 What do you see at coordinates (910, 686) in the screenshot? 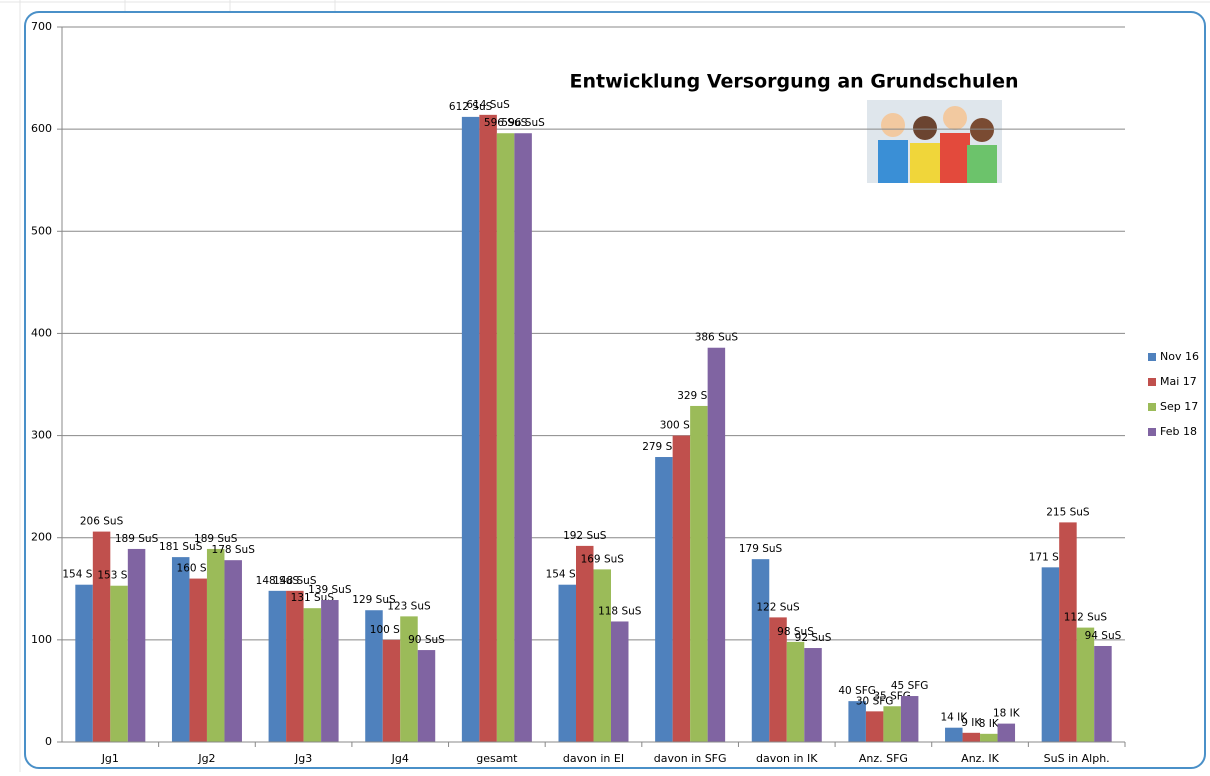
I see `value-label: 45 SFG` at bounding box center [910, 686].